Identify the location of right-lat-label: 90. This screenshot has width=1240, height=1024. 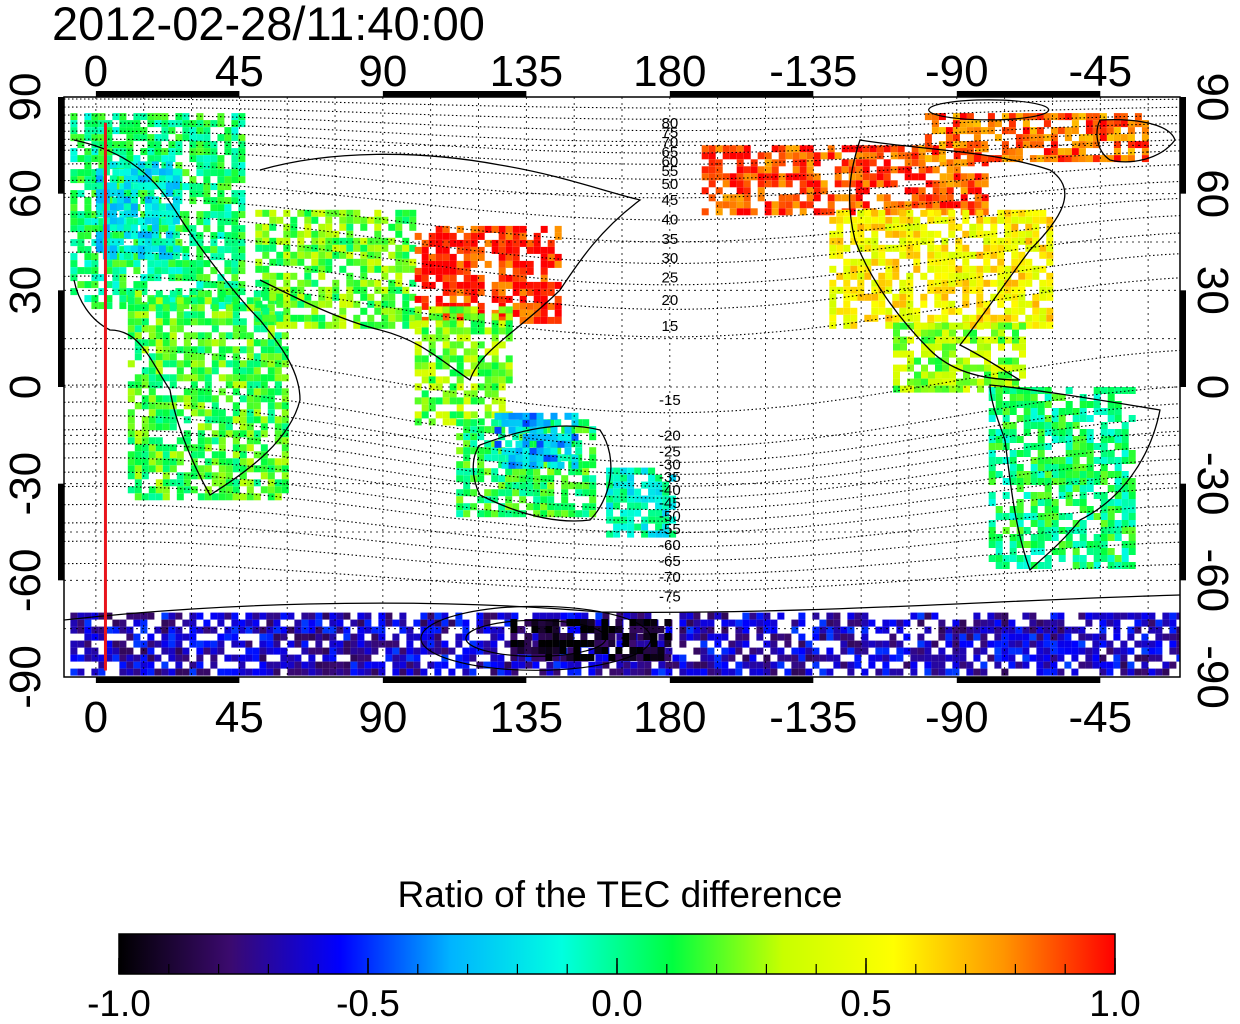
(1212, 97).